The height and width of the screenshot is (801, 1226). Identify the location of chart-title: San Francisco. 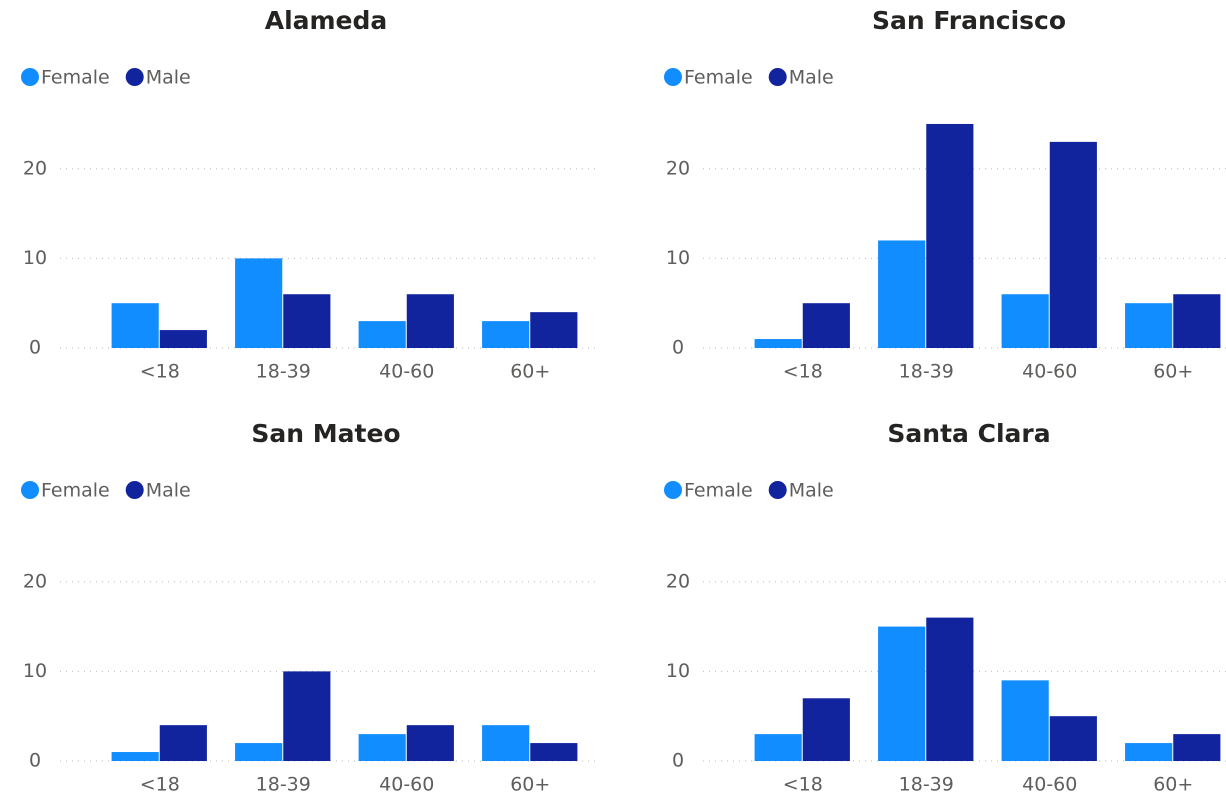
(969, 20).